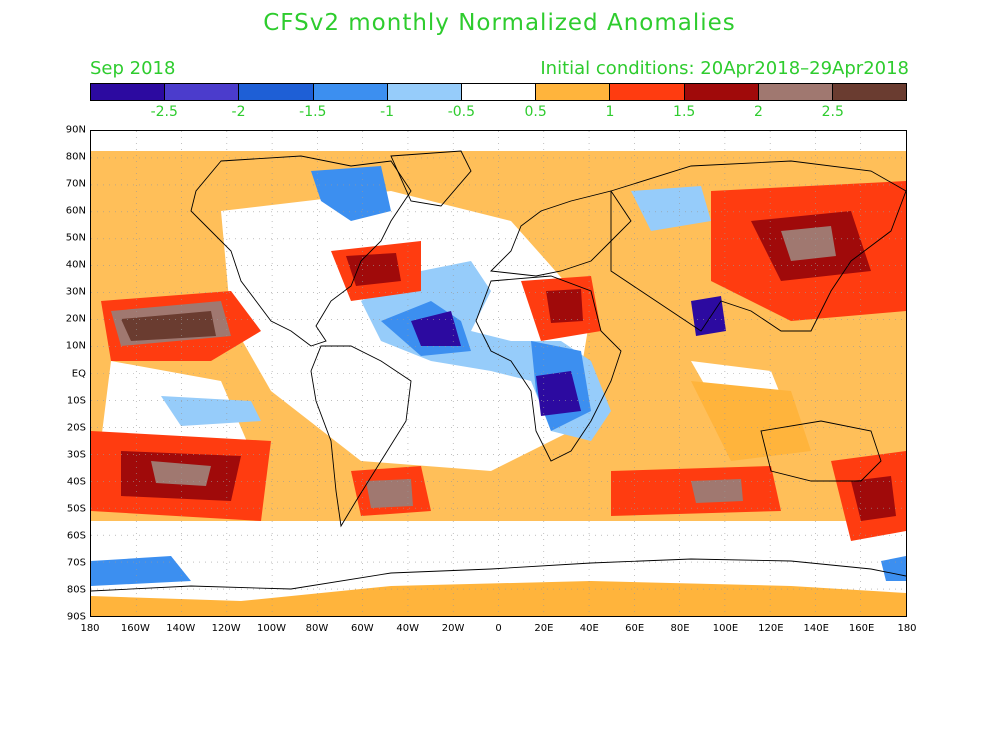 The image size is (999, 750). Describe the element at coordinates (498, 628) in the screenshot. I see `longitude-tick-label: 0` at that location.